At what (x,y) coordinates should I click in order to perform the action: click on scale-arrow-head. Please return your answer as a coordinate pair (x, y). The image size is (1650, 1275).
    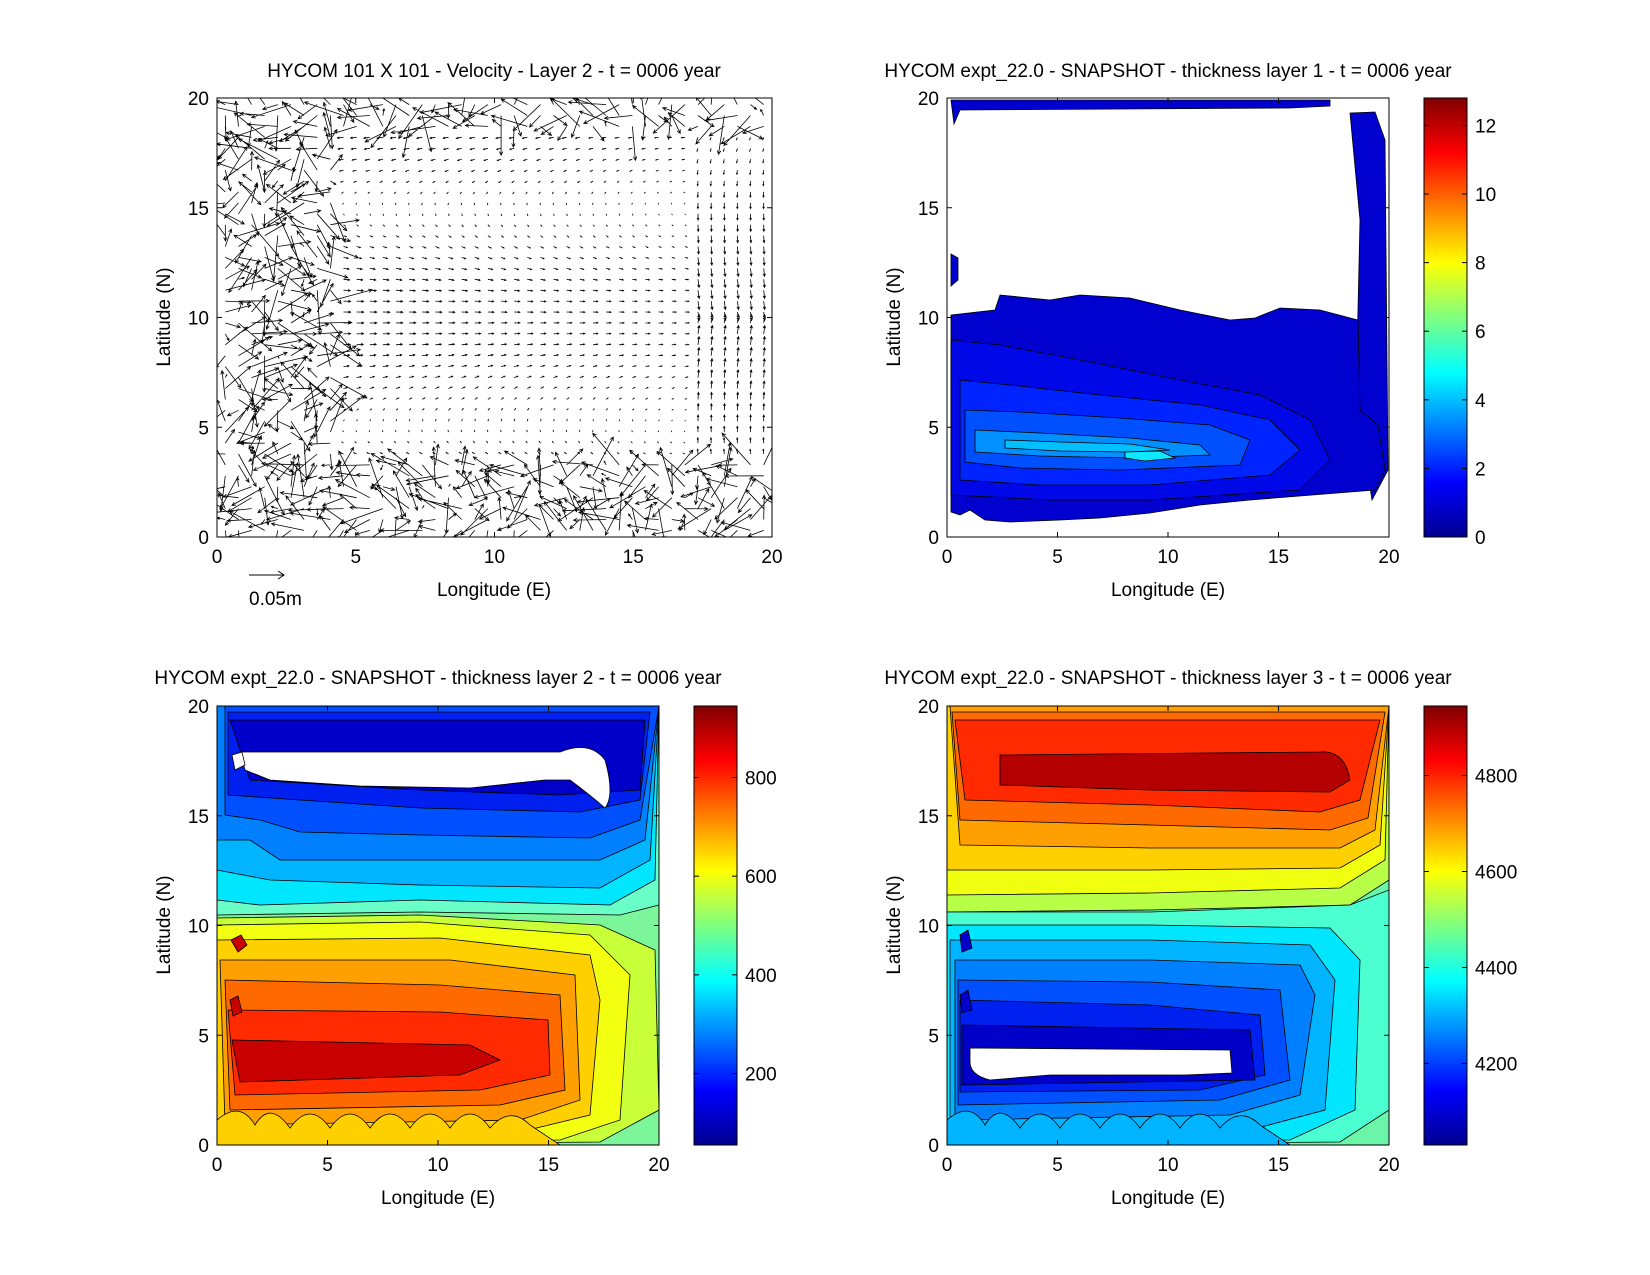
    Looking at the image, I should click on (281, 575).